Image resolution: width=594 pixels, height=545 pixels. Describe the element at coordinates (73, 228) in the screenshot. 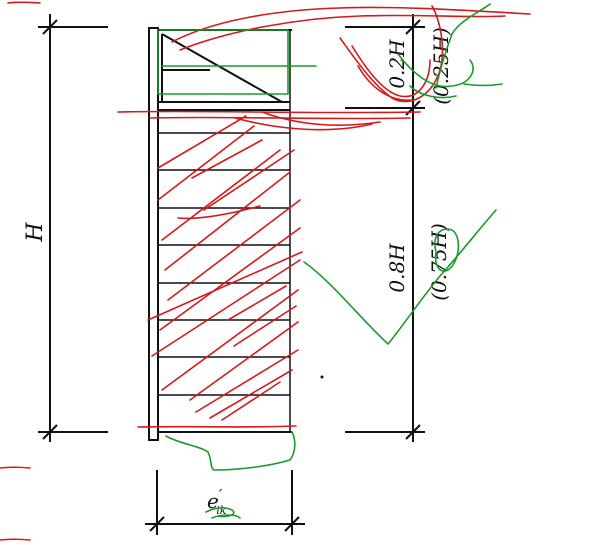

I see `height-dimension-left` at that location.